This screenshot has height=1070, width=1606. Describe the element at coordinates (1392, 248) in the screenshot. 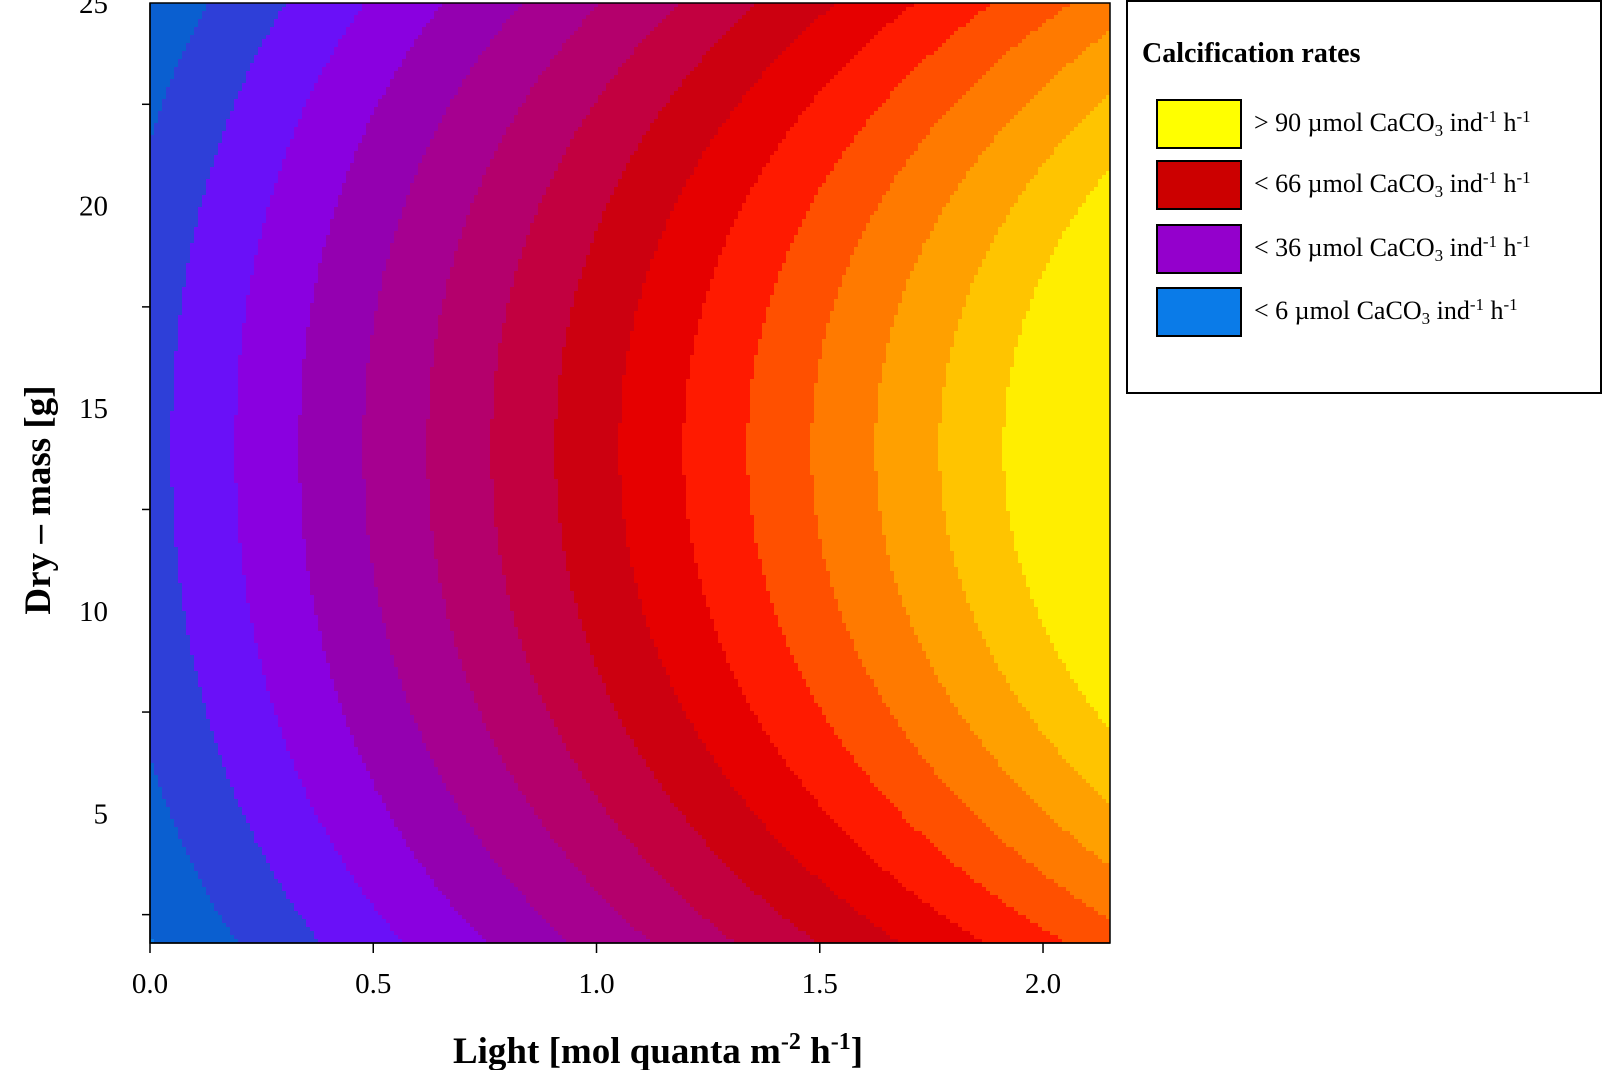

I see `legend-label: < 36 µmol CaCO3 ind-1 h-1` at that location.